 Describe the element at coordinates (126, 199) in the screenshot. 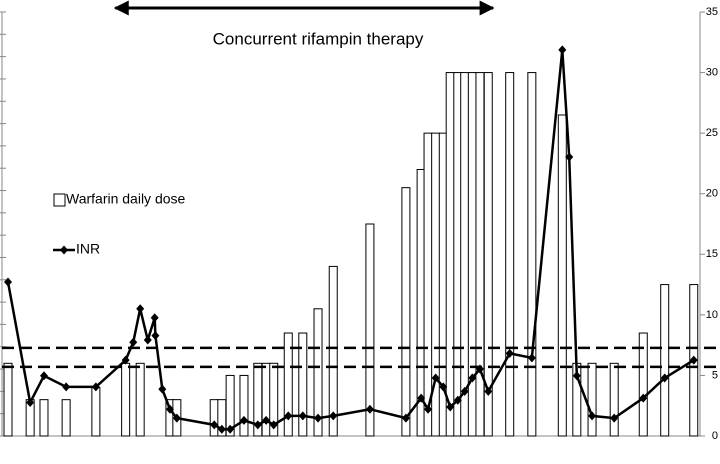

I see `legend-label: Warfarin daily dose` at that location.